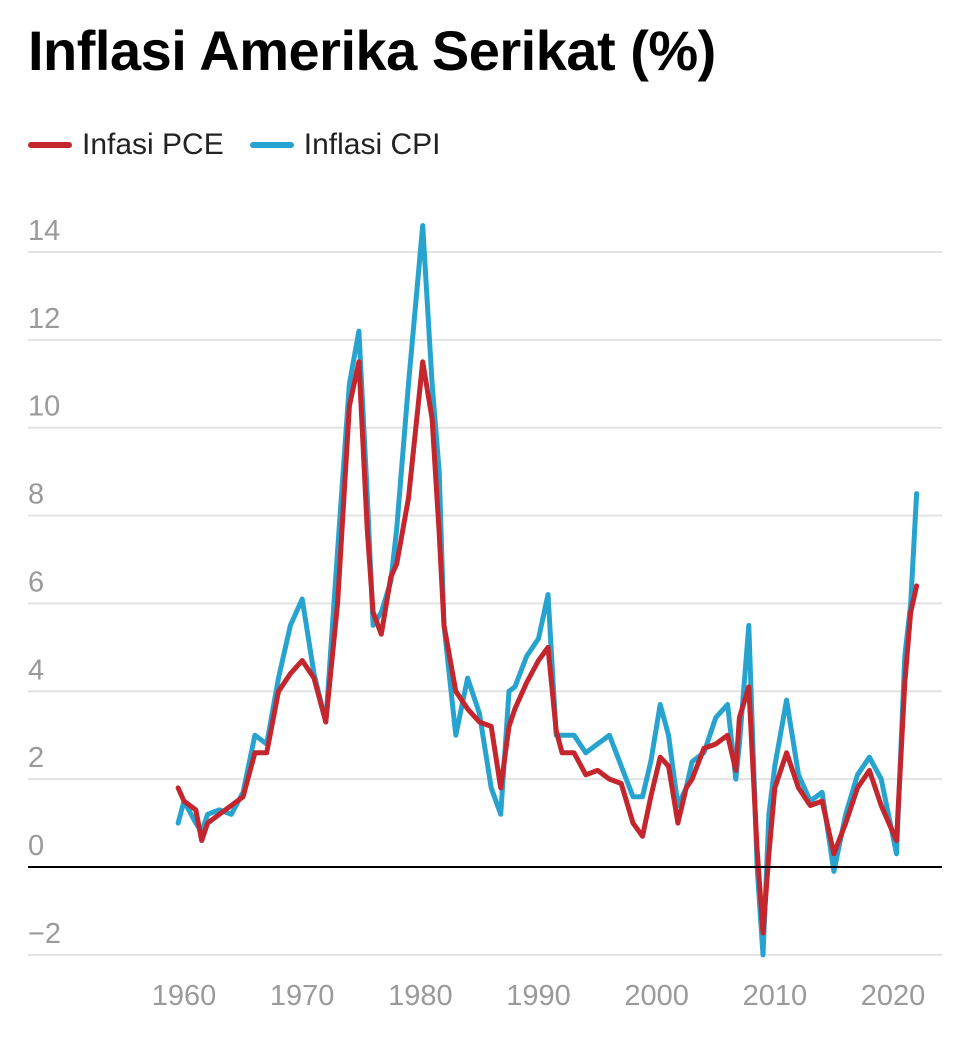 This screenshot has height=1053, width=975. I want to click on legend-item-pce: Infasi PCE, so click(126, 145).